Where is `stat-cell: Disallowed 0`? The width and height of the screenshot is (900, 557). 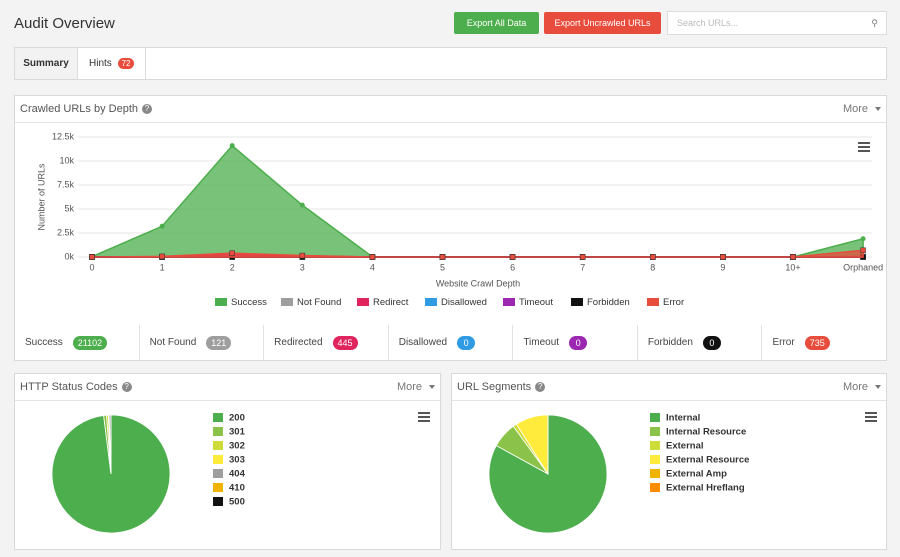 stat-cell: Disallowed 0 is located at coordinates (451, 342).